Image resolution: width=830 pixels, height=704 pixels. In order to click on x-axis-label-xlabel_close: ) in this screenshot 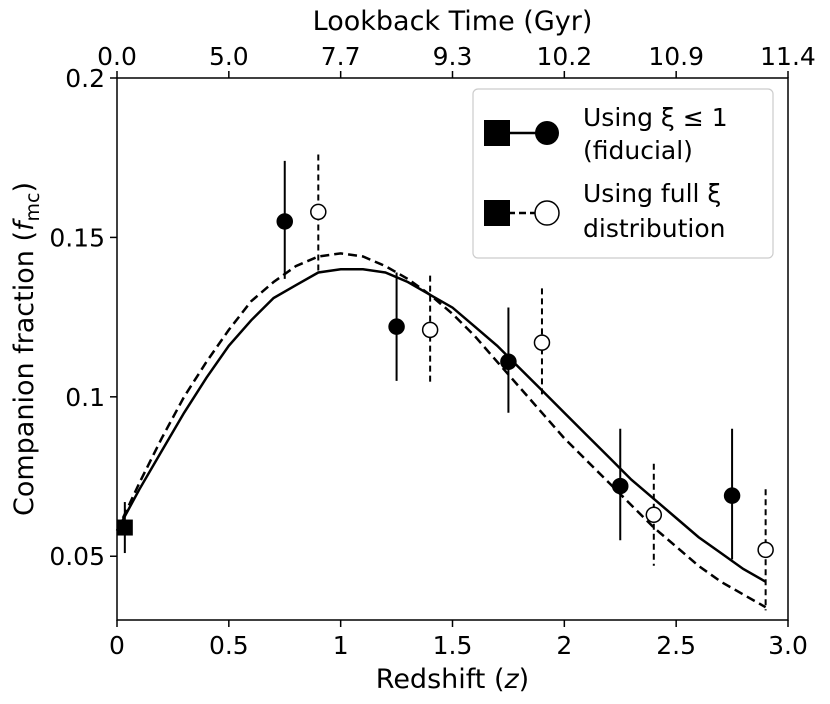, I will do `click(524, 679)`.